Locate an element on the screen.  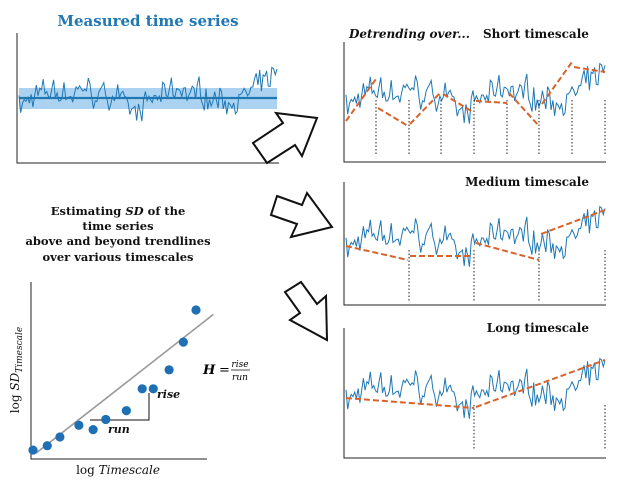
medium-segment-separators is located at coordinates (507, 276).